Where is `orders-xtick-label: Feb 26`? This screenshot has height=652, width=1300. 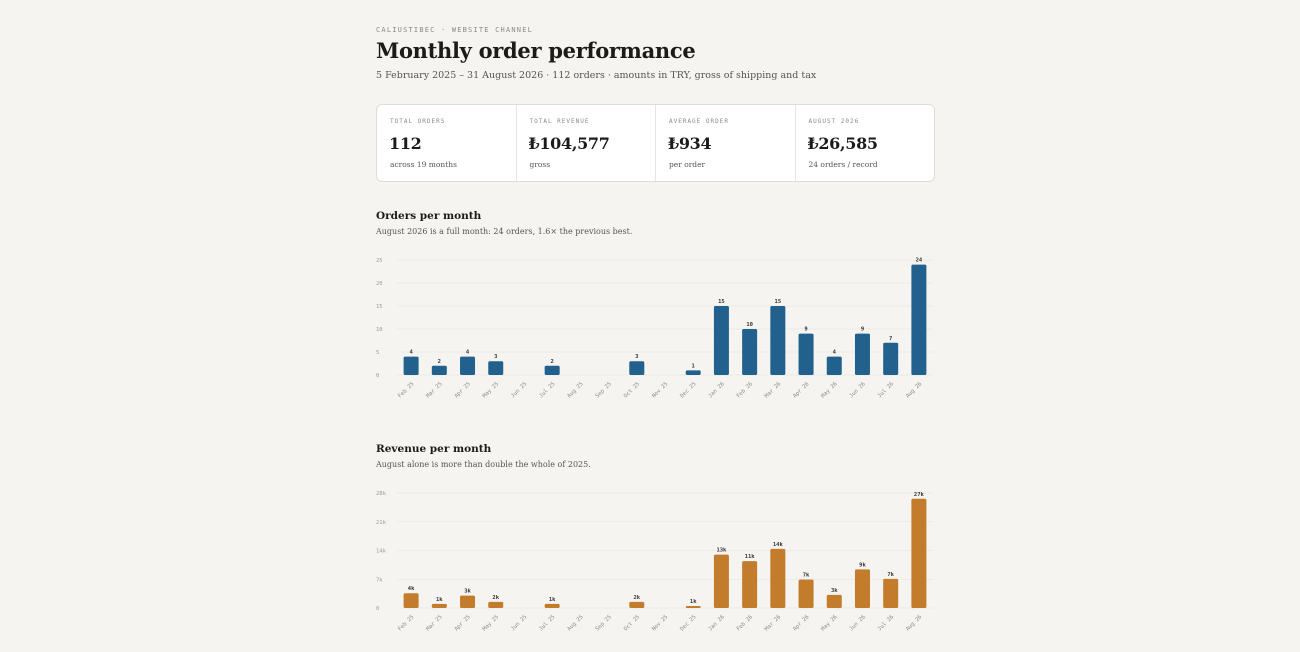 orders-xtick-label: Feb 26 is located at coordinates (745, 390).